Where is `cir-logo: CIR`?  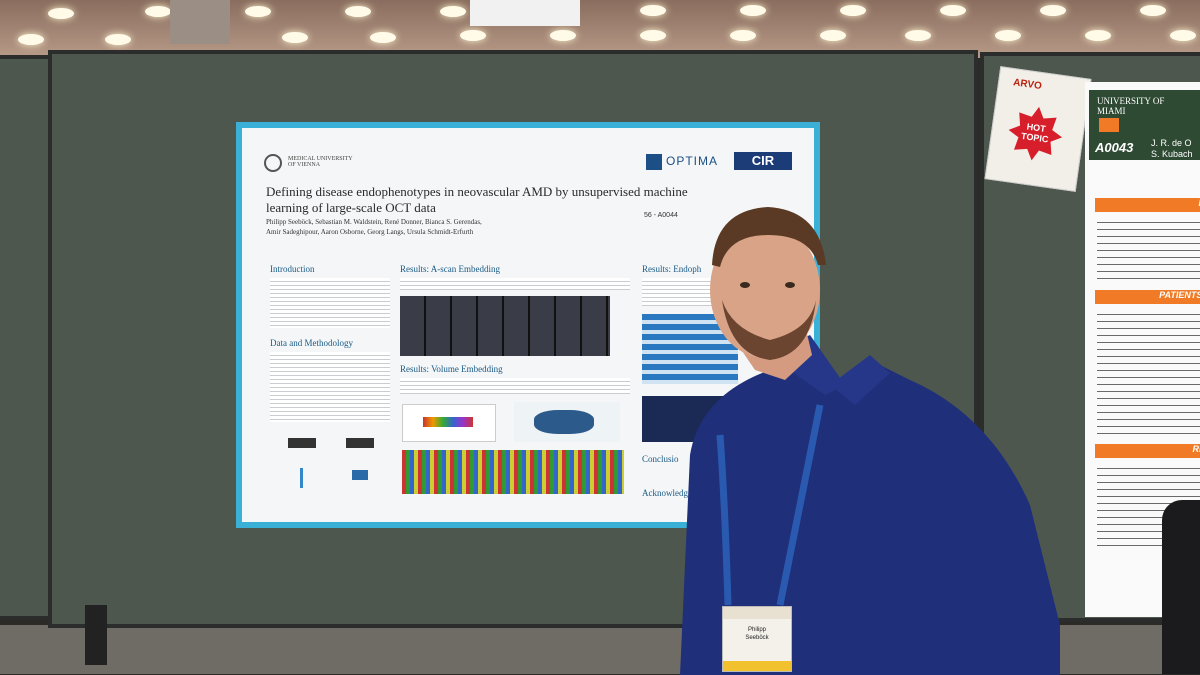
cir-logo: CIR is located at coordinates (763, 161).